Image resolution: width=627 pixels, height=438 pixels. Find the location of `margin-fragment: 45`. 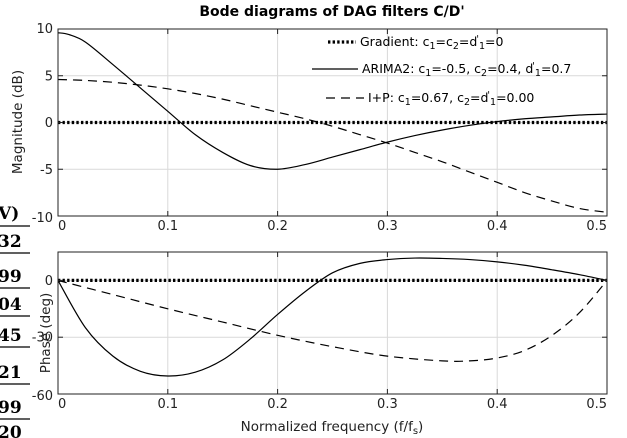

margin-fragment: 45 is located at coordinates (11, 336).